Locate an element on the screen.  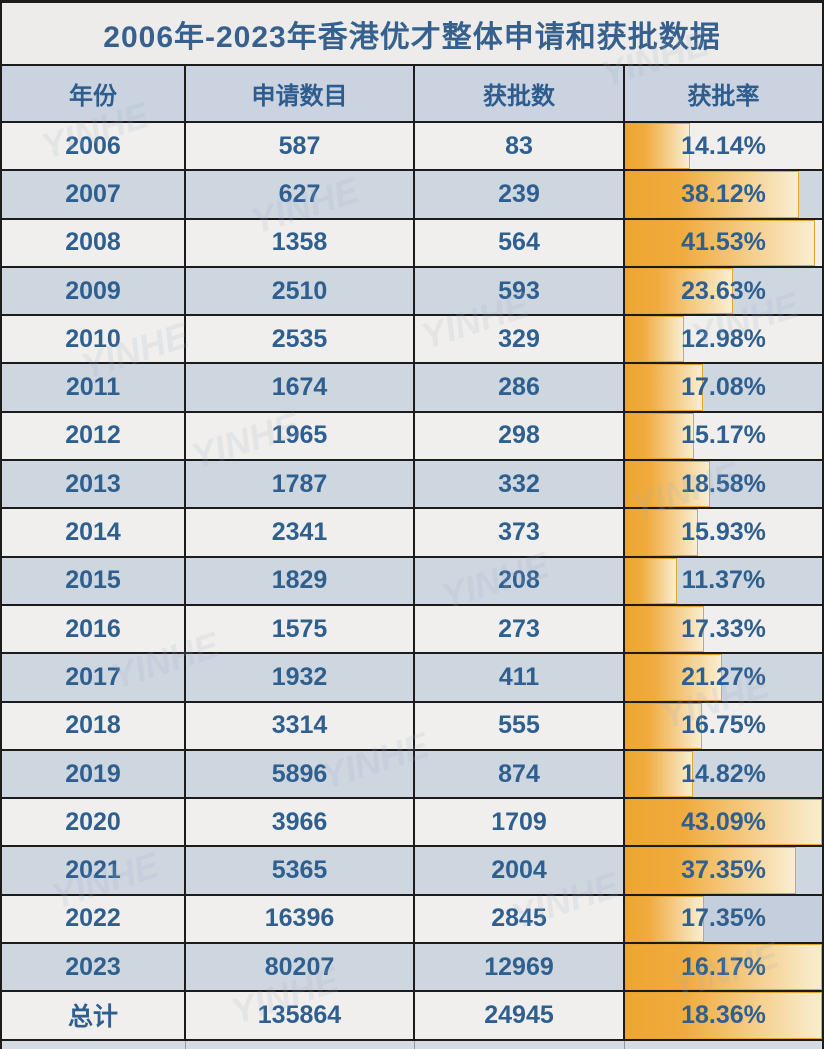
year-cell: 2023 is located at coordinates (94, 967).